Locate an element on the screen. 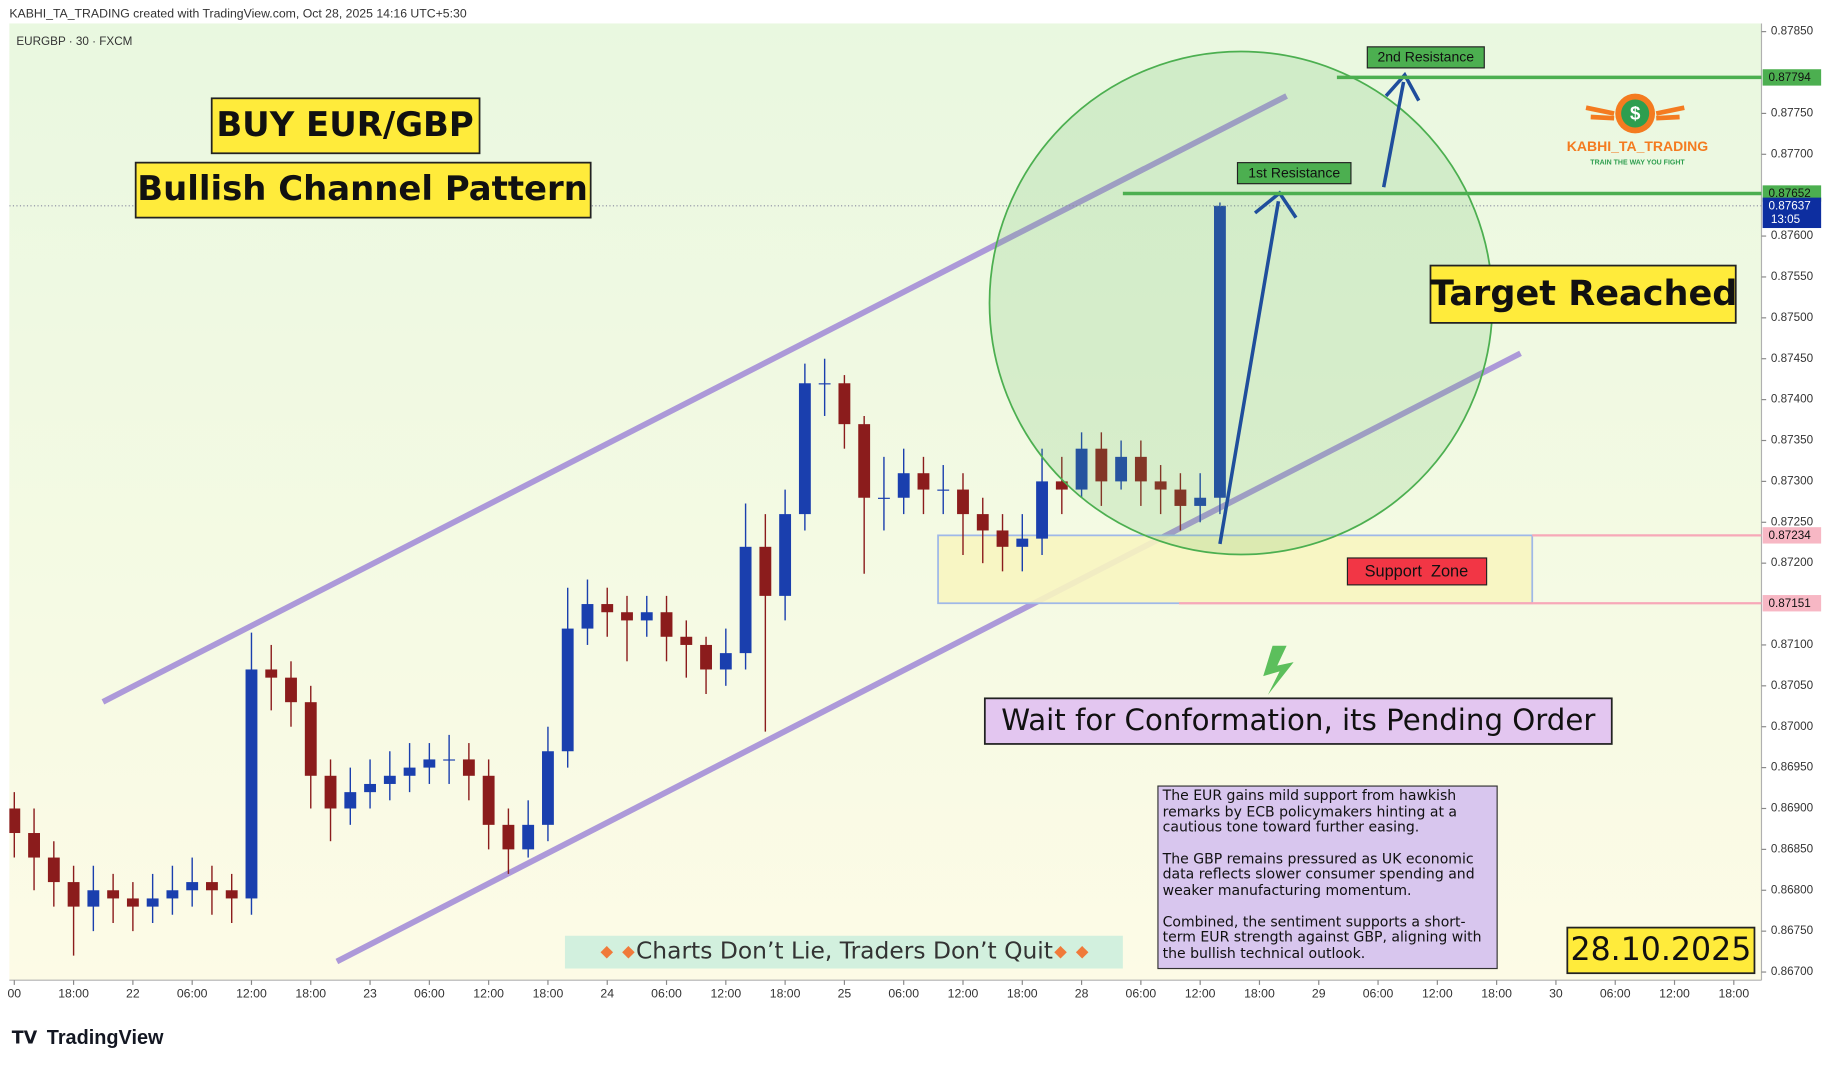 The image size is (1834, 1068). y-tick-label: 0.86850 is located at coordinates (1792, 848).